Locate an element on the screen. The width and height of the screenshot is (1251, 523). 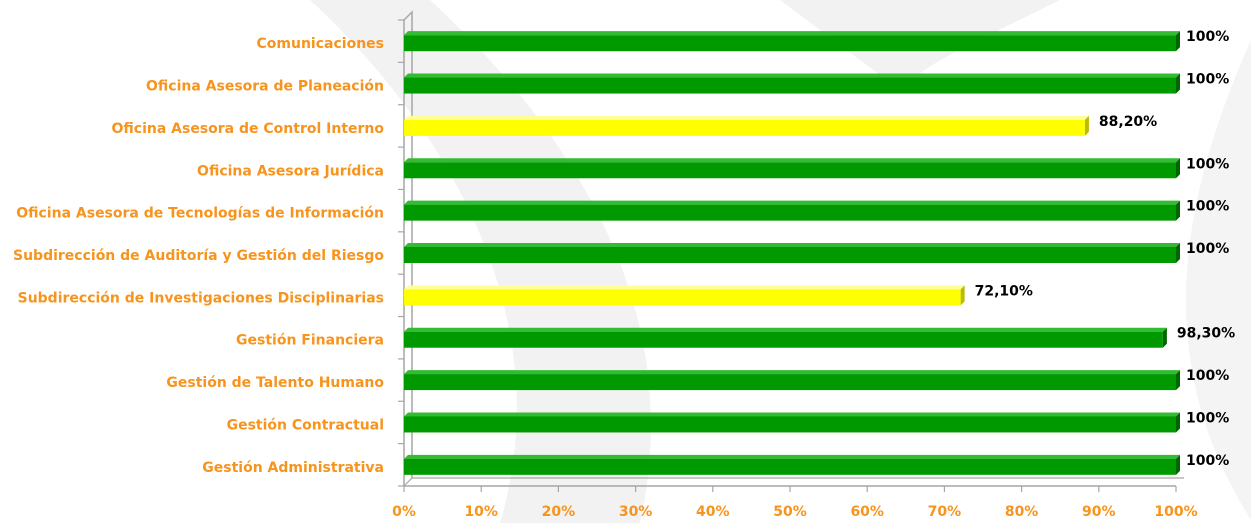
x-tick-label: 30% is located at coordinates (636, 512).